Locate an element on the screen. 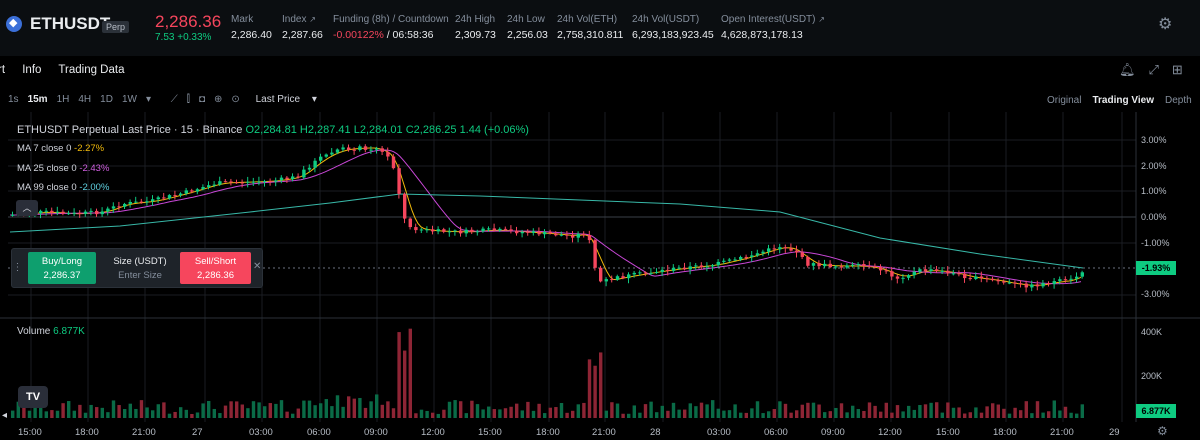  size-input: Size (USDT) Enter Size is located at coordinates (140, 268).